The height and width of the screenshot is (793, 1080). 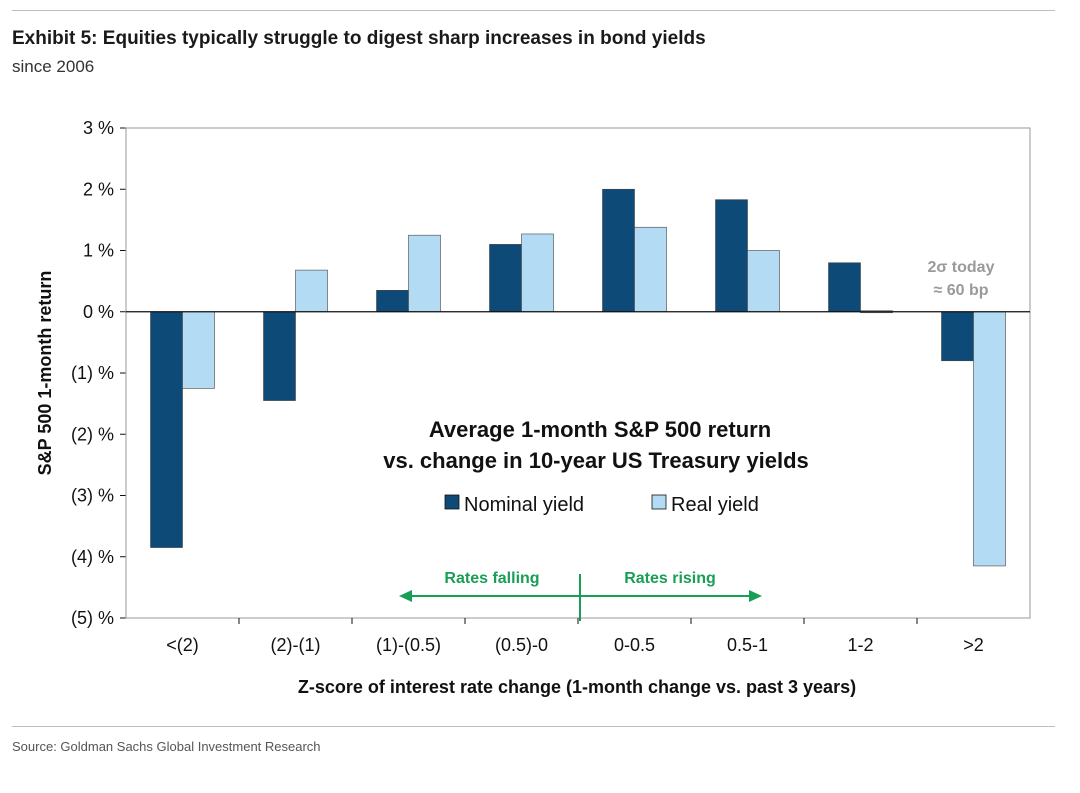 I want to click on x-tick-label: >2, so click(x=973, y=645).